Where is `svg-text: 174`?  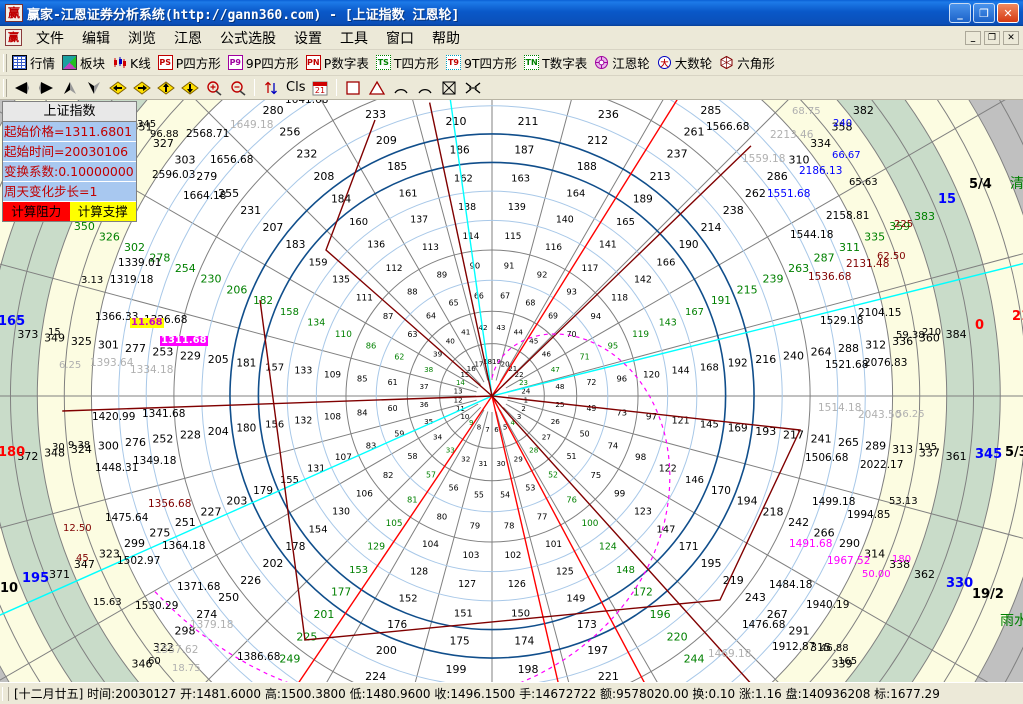
svg-text: 174 is located at coordinates (524, 642).